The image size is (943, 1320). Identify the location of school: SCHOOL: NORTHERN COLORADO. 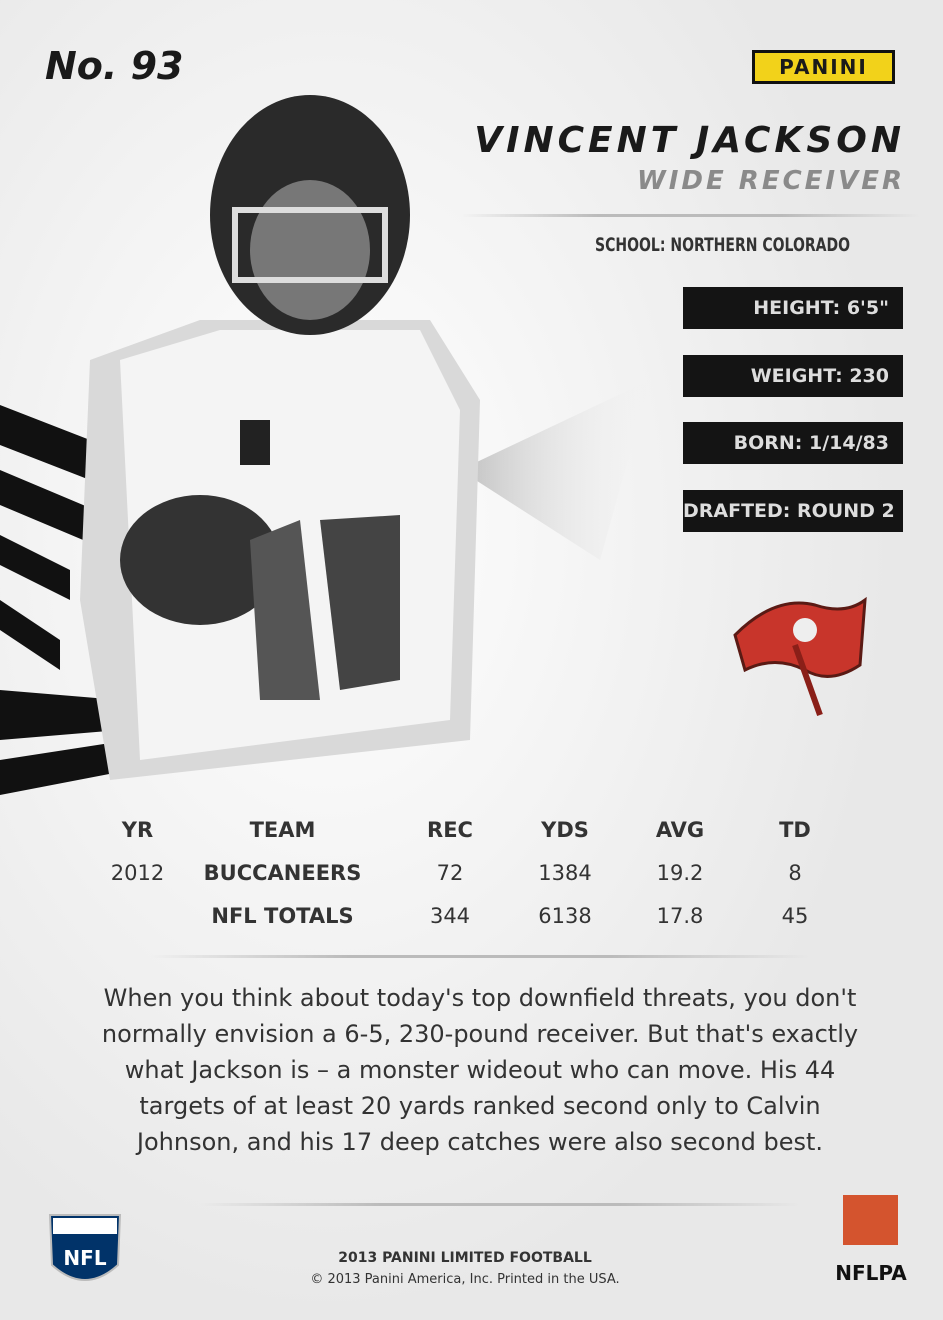
(723, 245).